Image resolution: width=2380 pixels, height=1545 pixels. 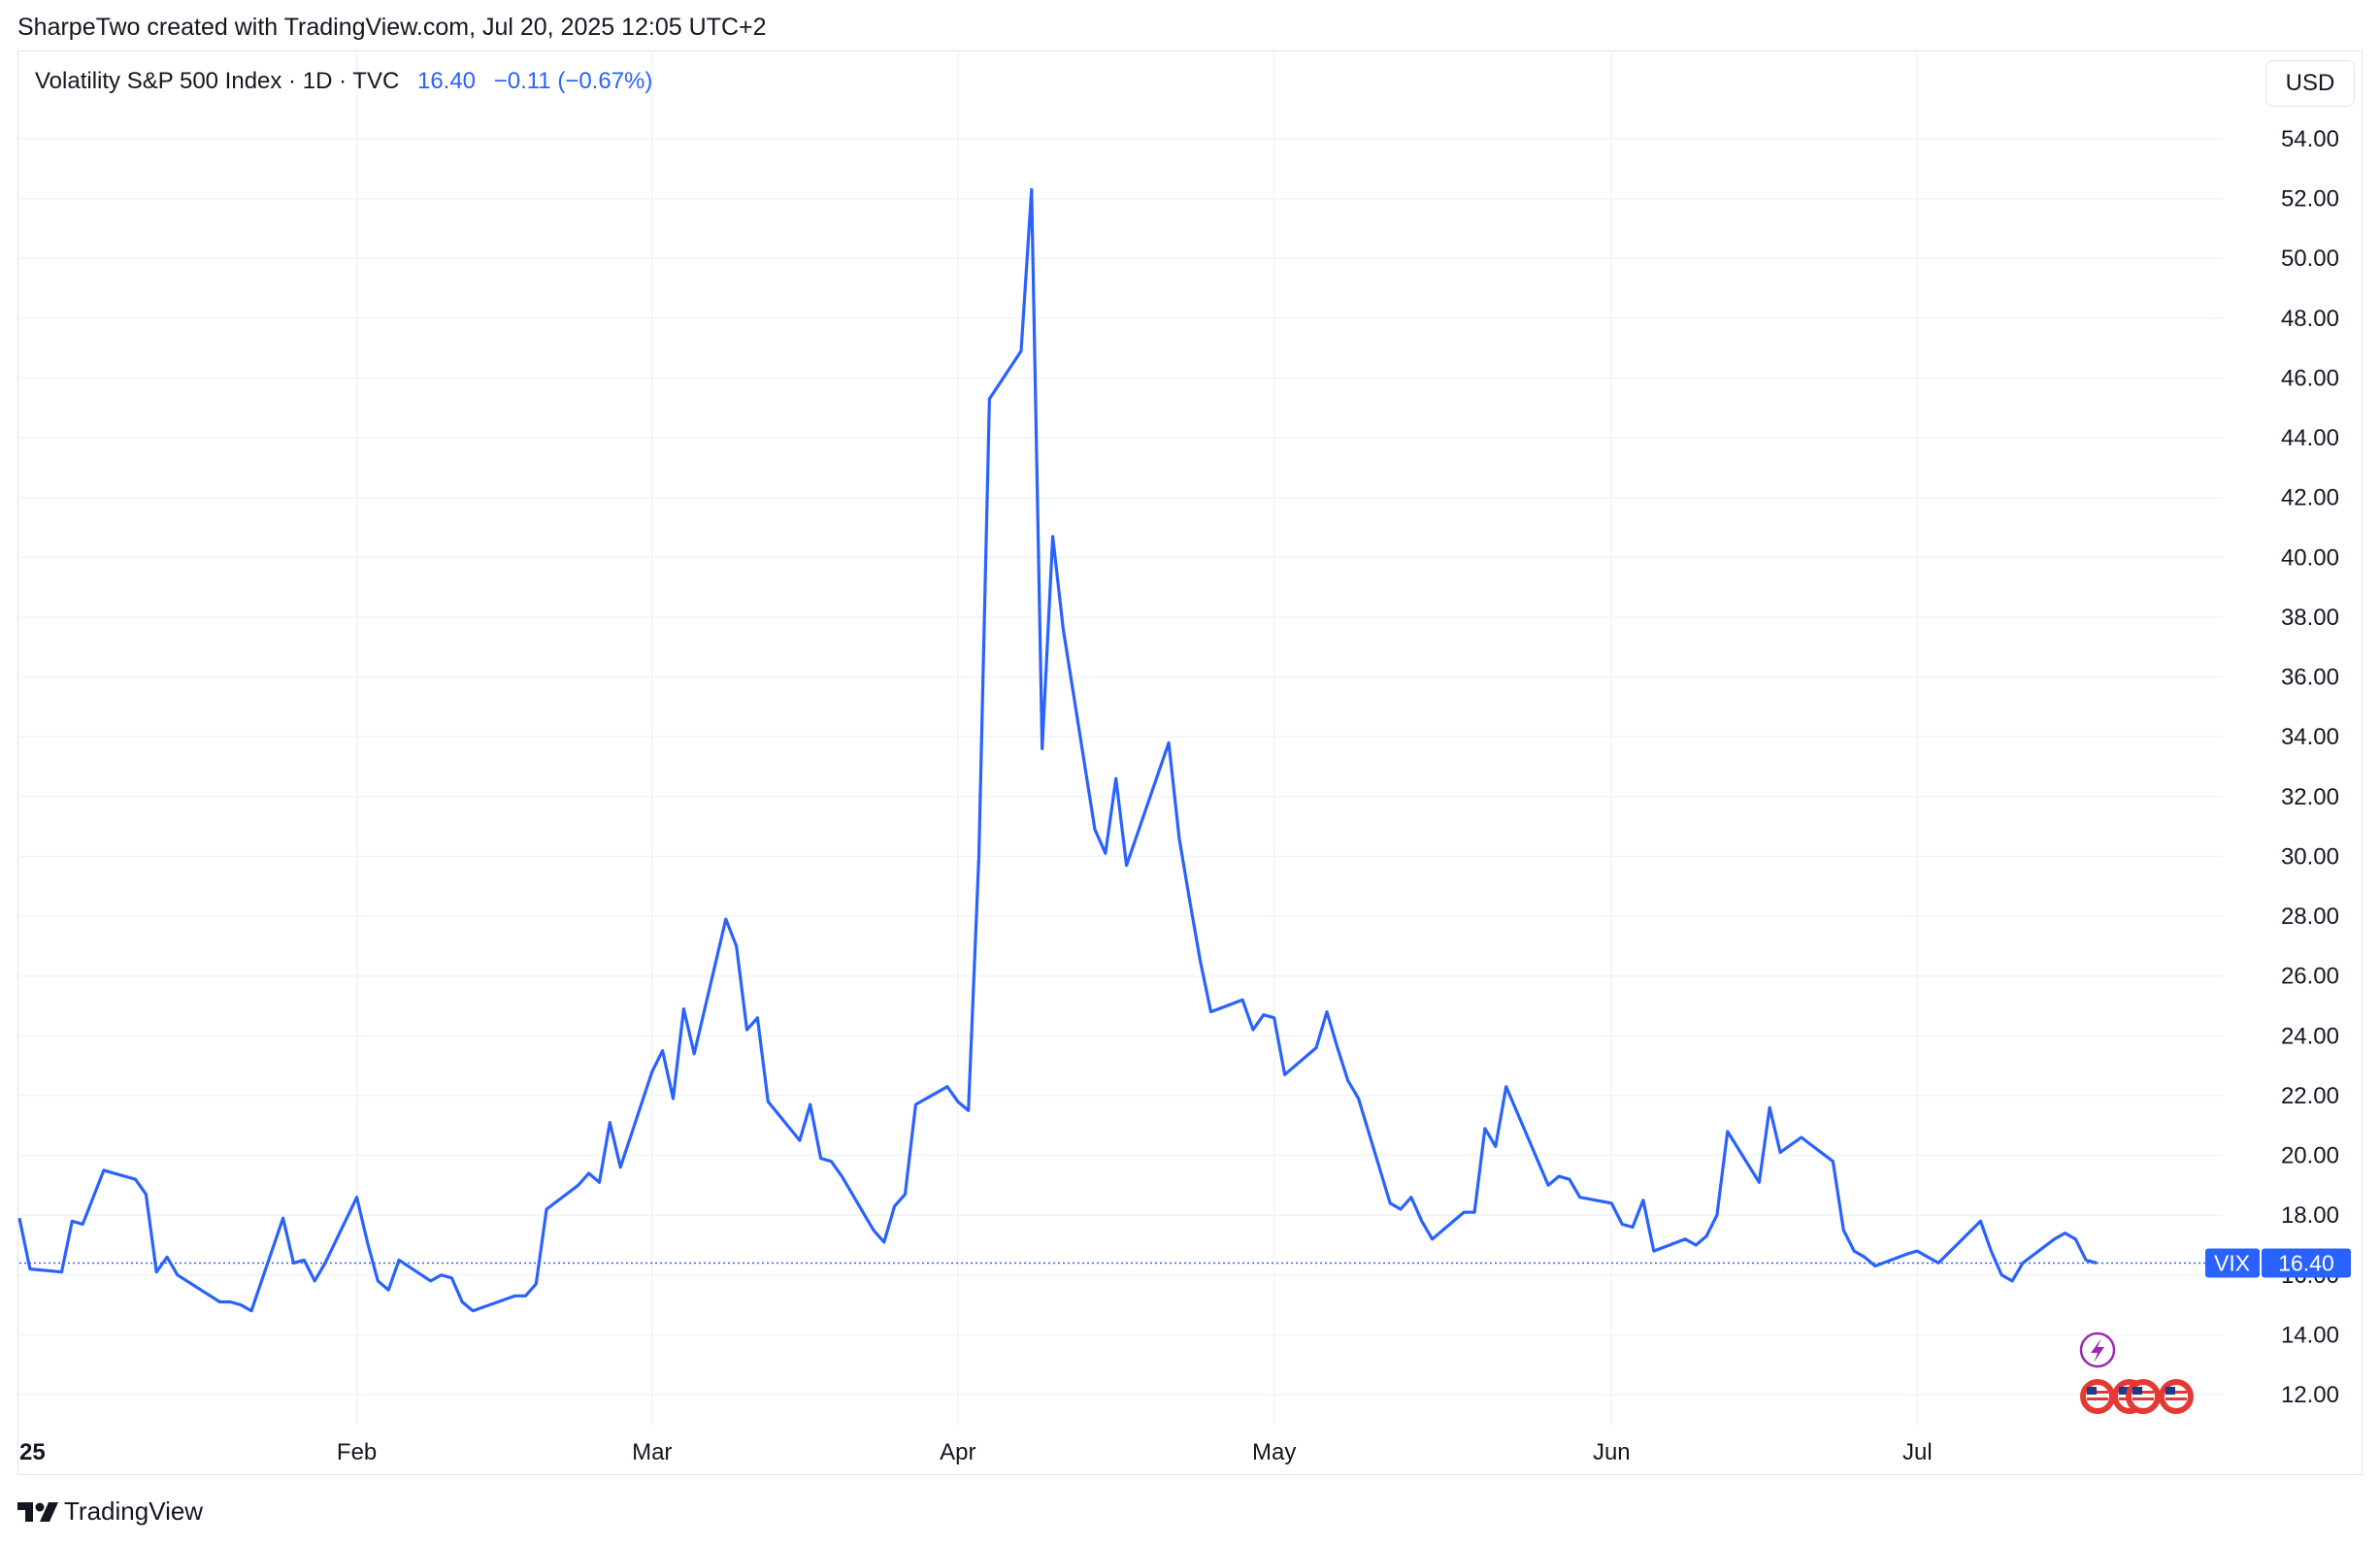 I want to click on price-tag-value-bg, so click(x=2306, y=1263).